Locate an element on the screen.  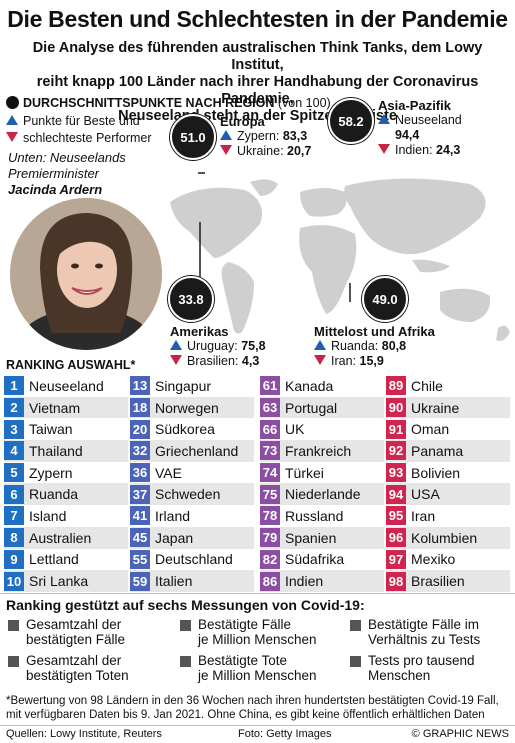
measure-item: Tests pro tausend Menschen is located at coordinates (412, 668).